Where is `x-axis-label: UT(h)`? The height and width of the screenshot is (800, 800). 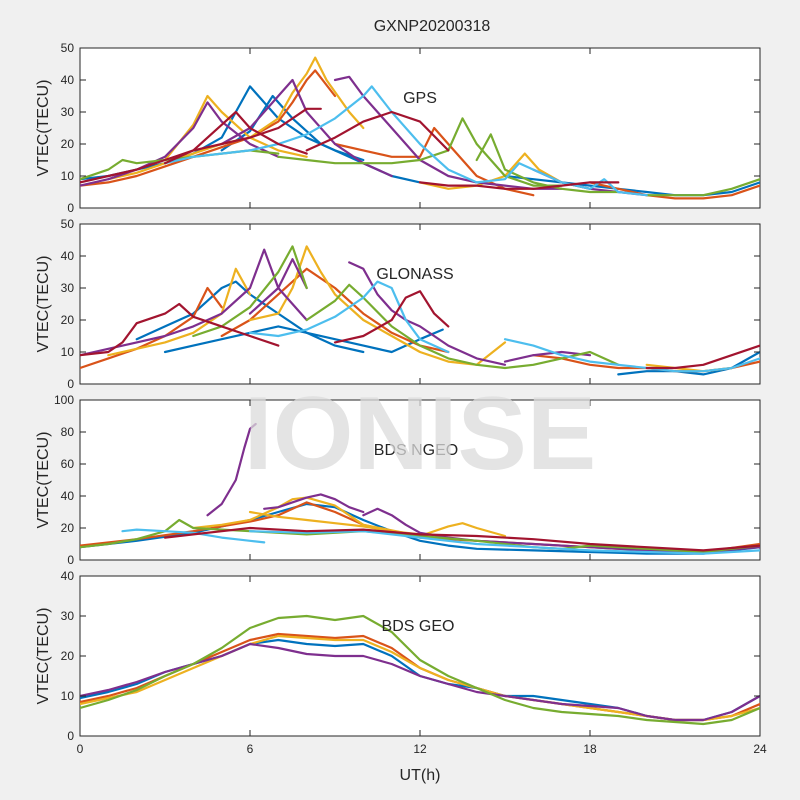
x-axis-label: UT(h) is located at coordinates (420, 775).